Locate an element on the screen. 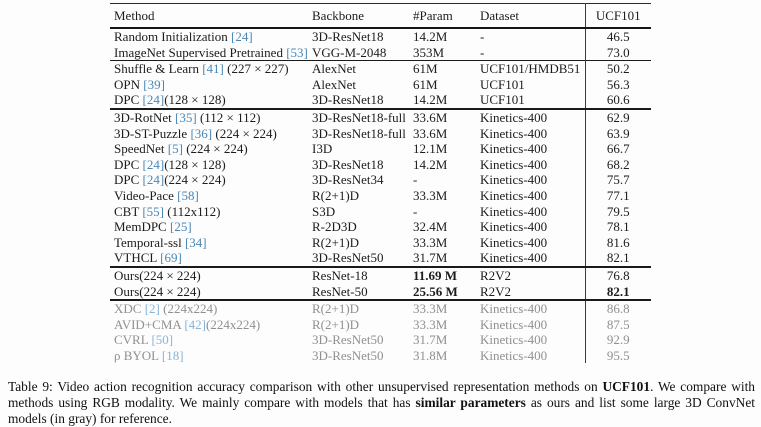 This screenshot has height=427, width=761. citation-link: [58] is located at coordinates (188, 195).